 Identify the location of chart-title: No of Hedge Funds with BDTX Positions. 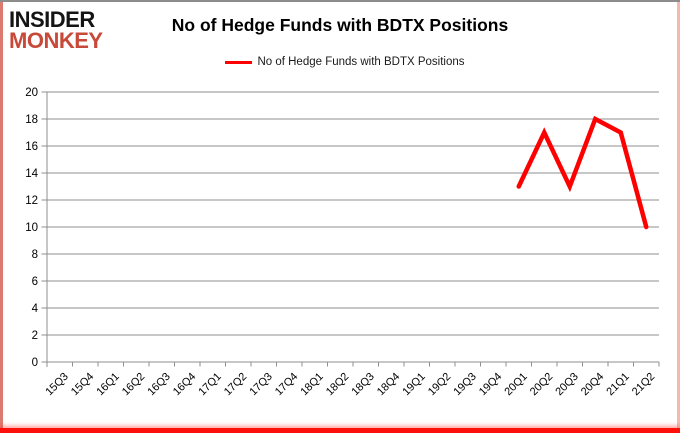
(340, 25).